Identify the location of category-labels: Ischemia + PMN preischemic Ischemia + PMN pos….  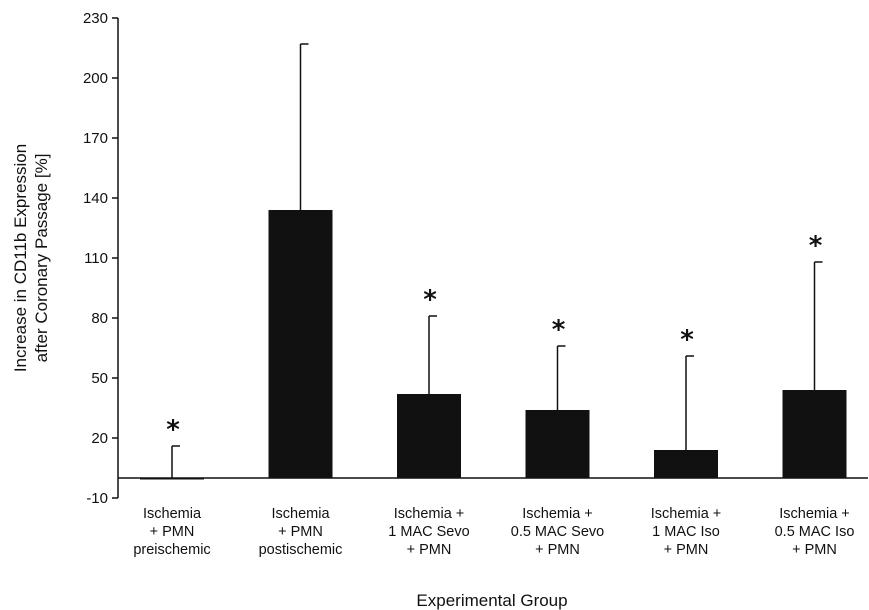
(493, 532).